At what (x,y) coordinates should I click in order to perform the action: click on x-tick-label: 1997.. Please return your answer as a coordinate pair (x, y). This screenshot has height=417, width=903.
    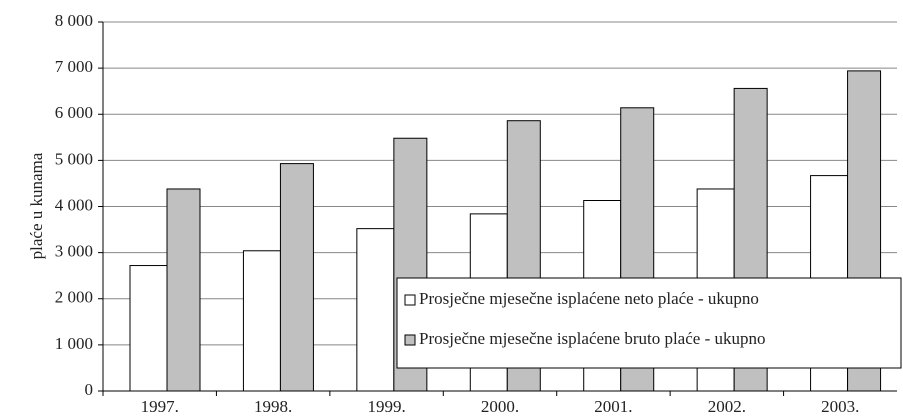
    Looking at the image, I should click on (160, 406).